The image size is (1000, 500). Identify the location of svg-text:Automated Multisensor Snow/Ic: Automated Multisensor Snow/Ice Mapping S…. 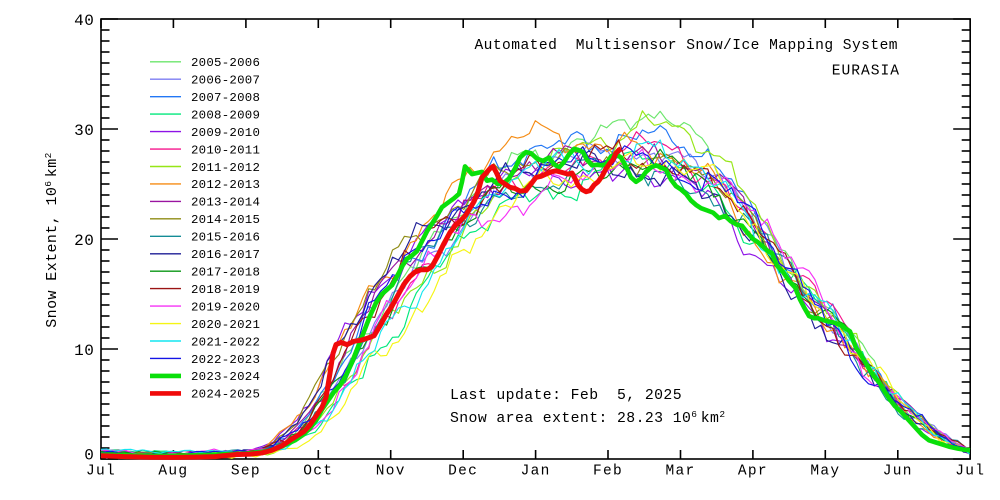
(686, 46).